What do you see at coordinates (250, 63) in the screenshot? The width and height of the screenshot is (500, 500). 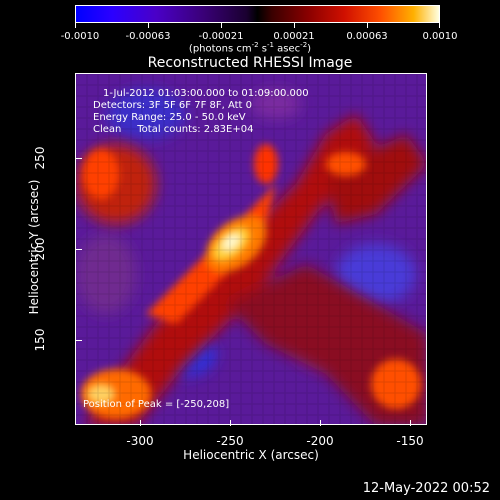 I see `image-title: Reconstructed RHESSI Image` at bounding box center [250, 63].